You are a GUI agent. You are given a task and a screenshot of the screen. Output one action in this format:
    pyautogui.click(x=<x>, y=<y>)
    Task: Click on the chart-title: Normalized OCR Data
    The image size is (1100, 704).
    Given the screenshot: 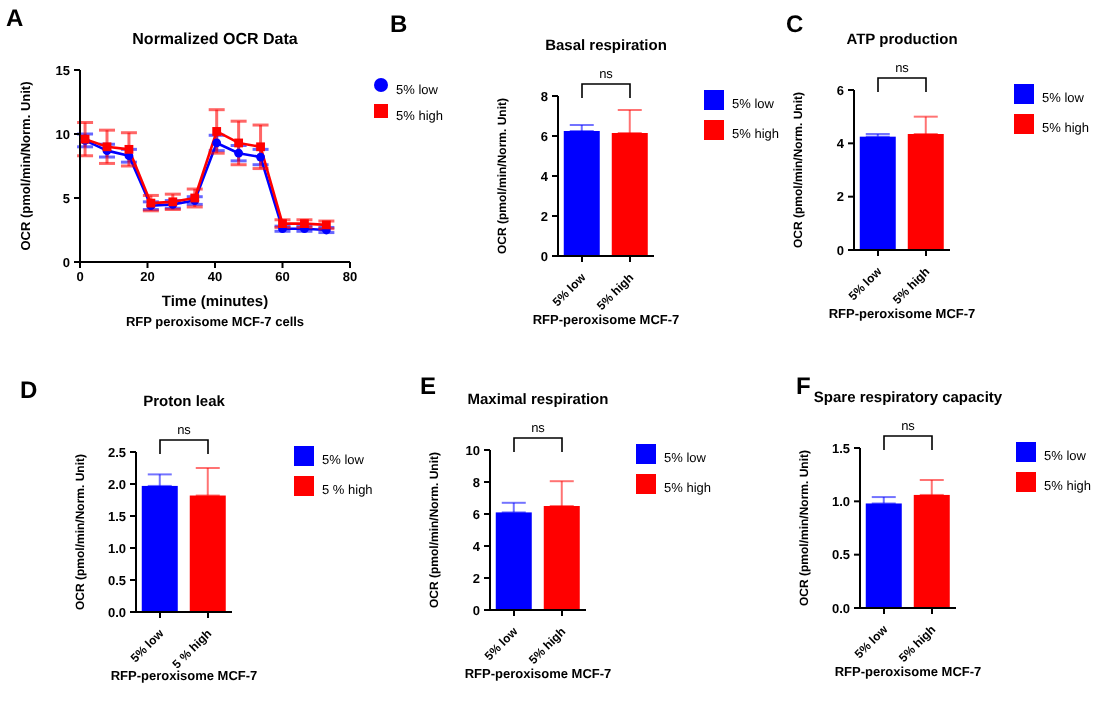 What is the action you would take?
    pyautogui.click(x=215, y=39)
    